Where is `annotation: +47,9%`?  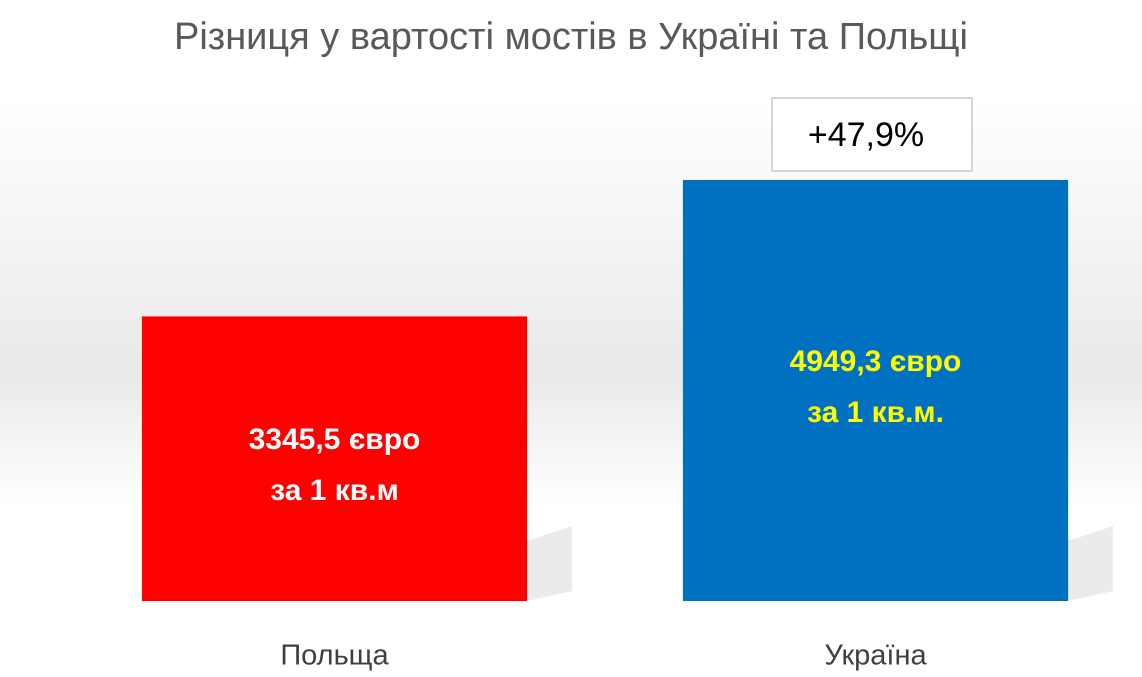
annotation: +47,9% is located at coordinates (866, 135).